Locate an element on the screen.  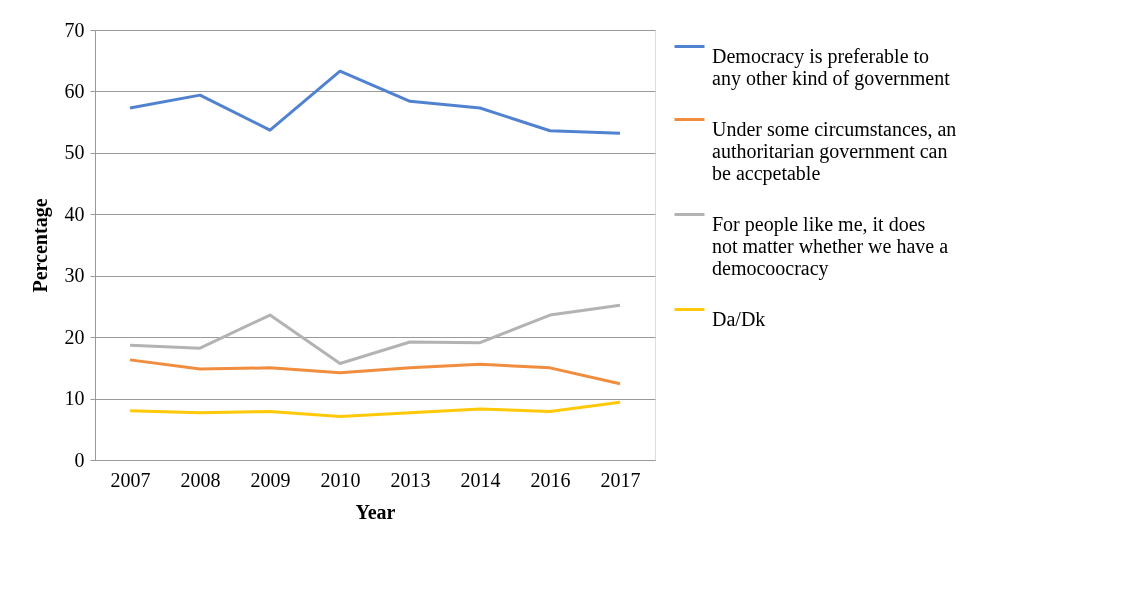
y-tick-label: 70 is located at coordinates (74, 29).